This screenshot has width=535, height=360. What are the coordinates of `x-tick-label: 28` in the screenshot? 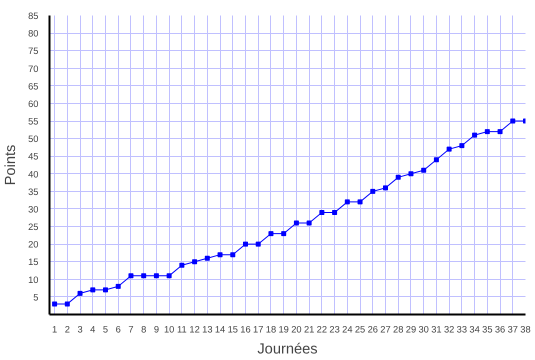 It's located at (398, 329).